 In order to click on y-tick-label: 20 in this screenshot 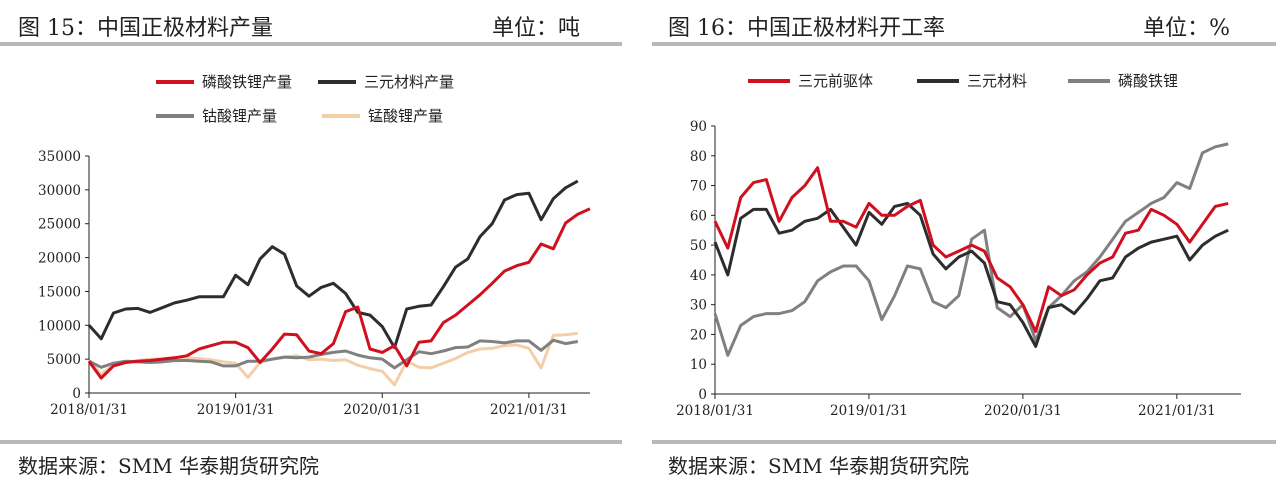, I will do `click(698, 335)`.